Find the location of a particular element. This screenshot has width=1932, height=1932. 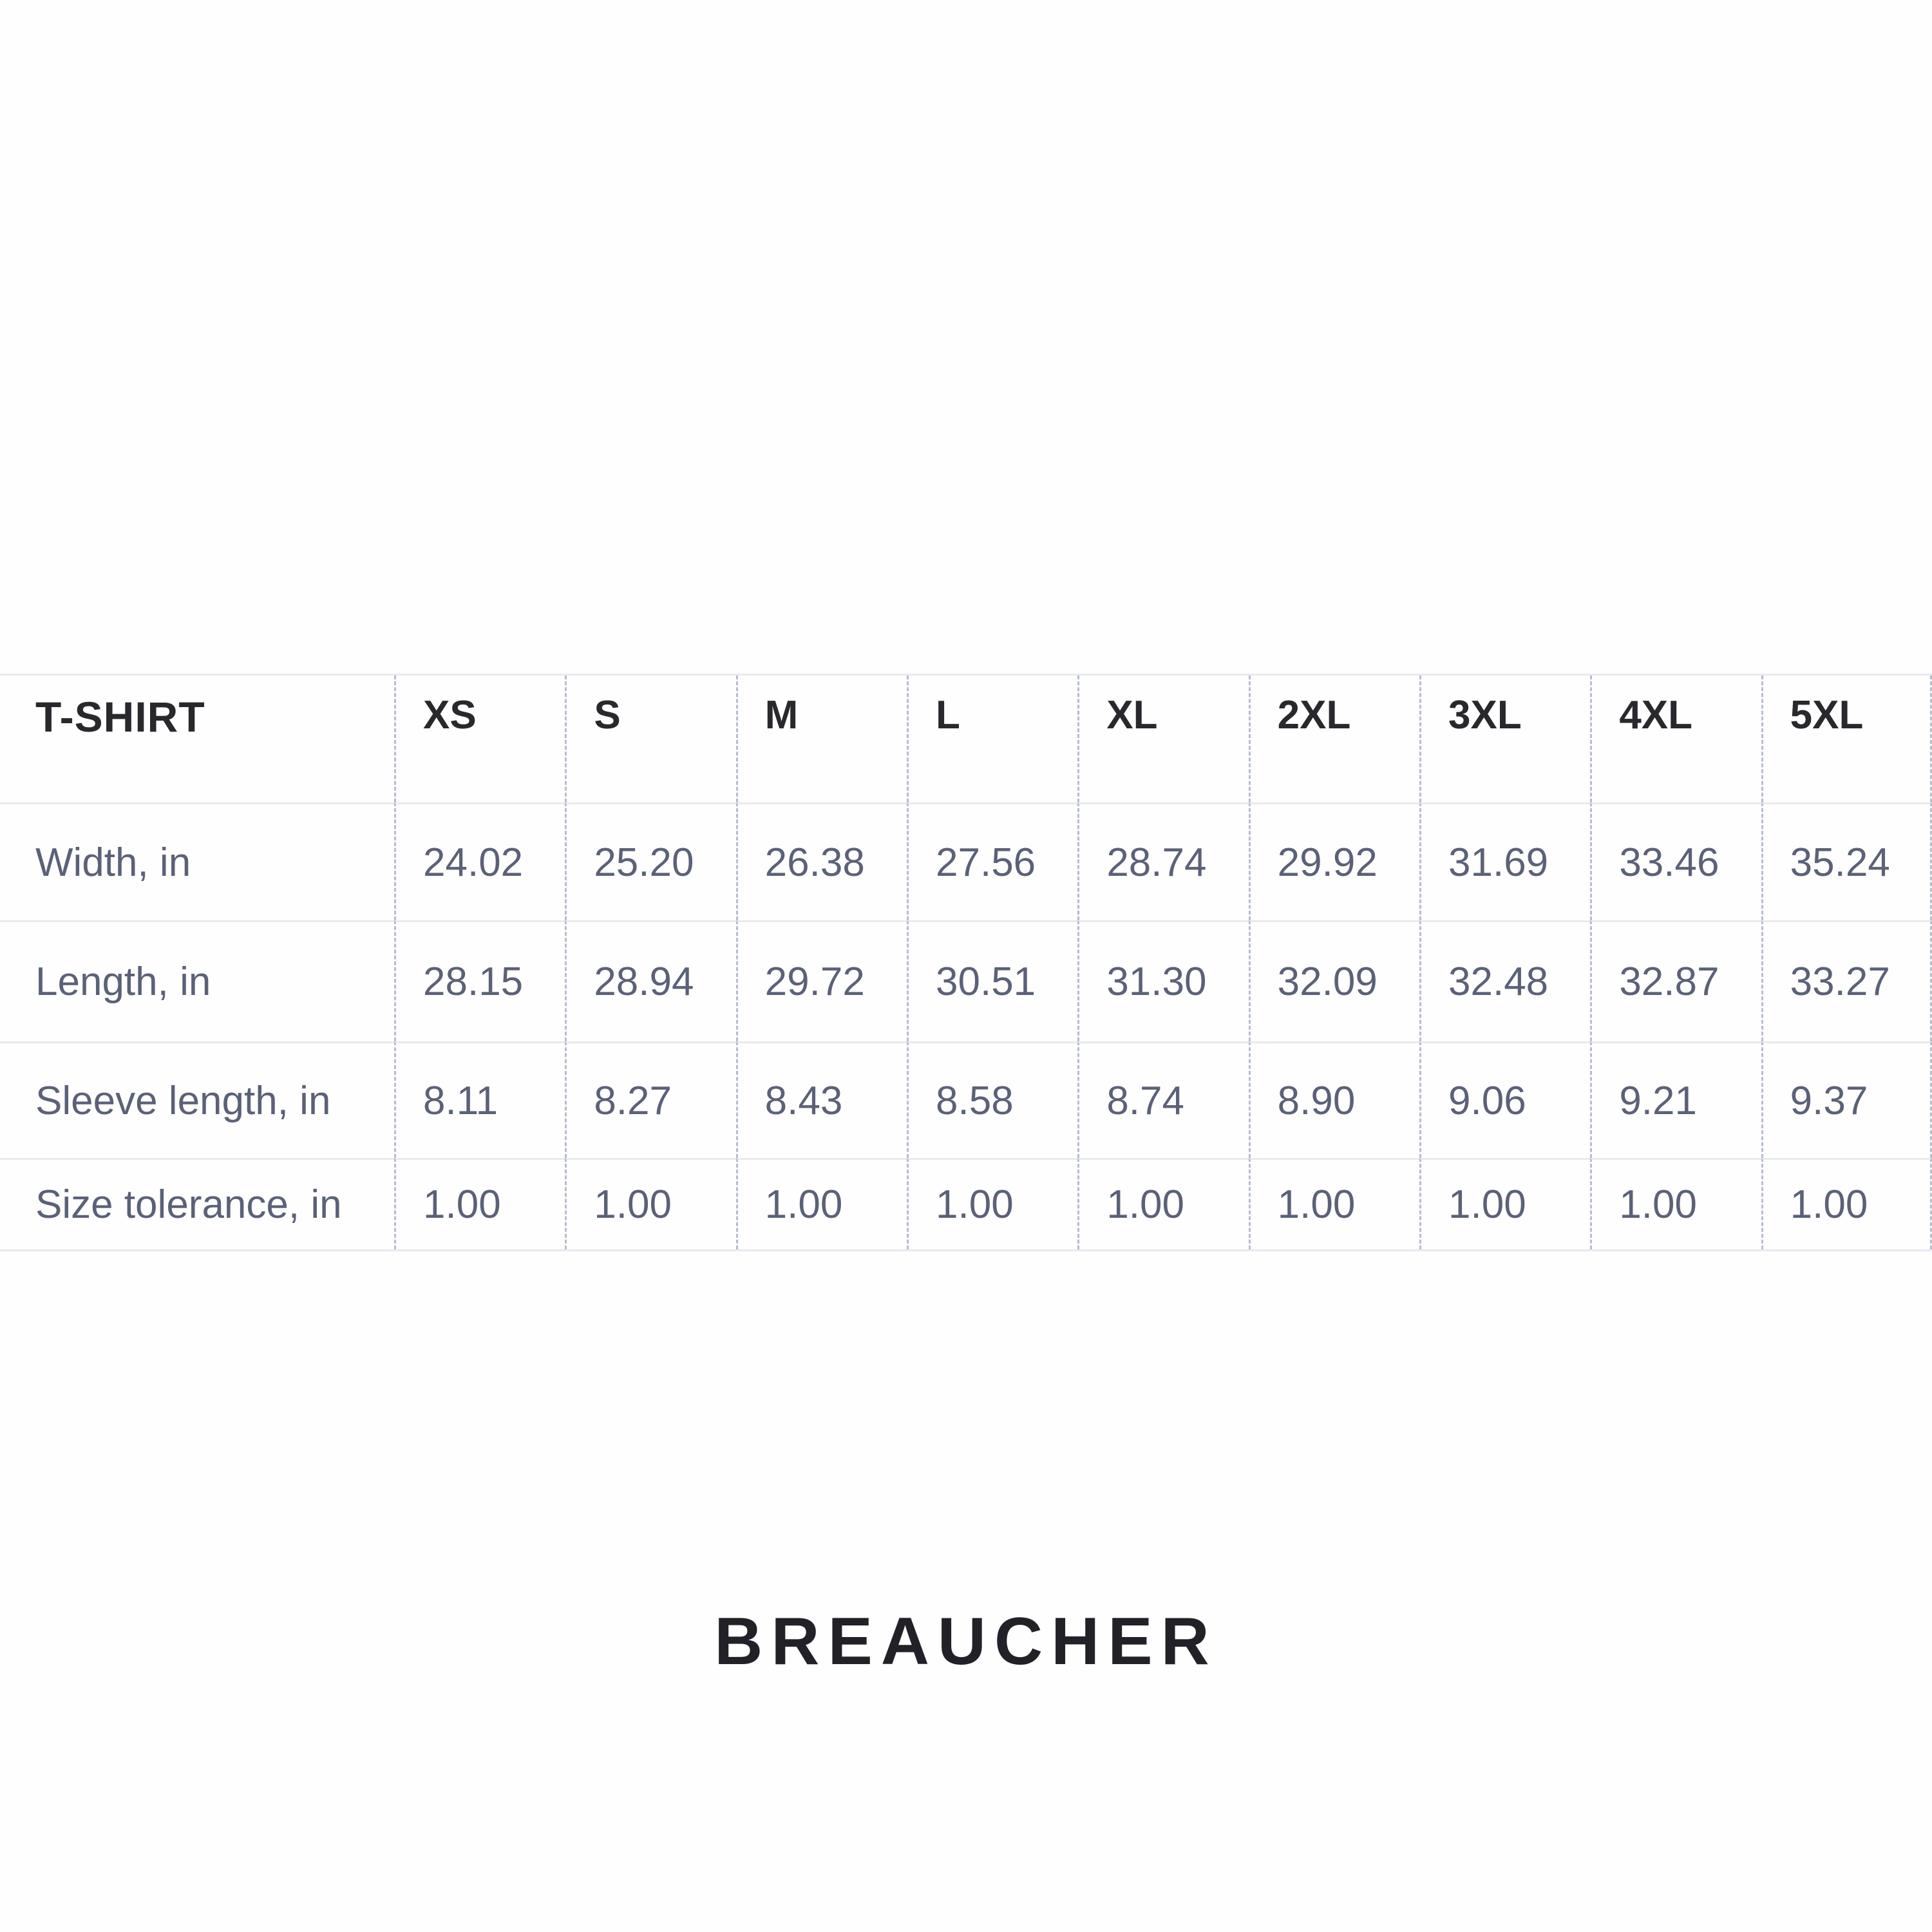

cell-length-3xl: 32.48 is located at coordinates (1505, 980).